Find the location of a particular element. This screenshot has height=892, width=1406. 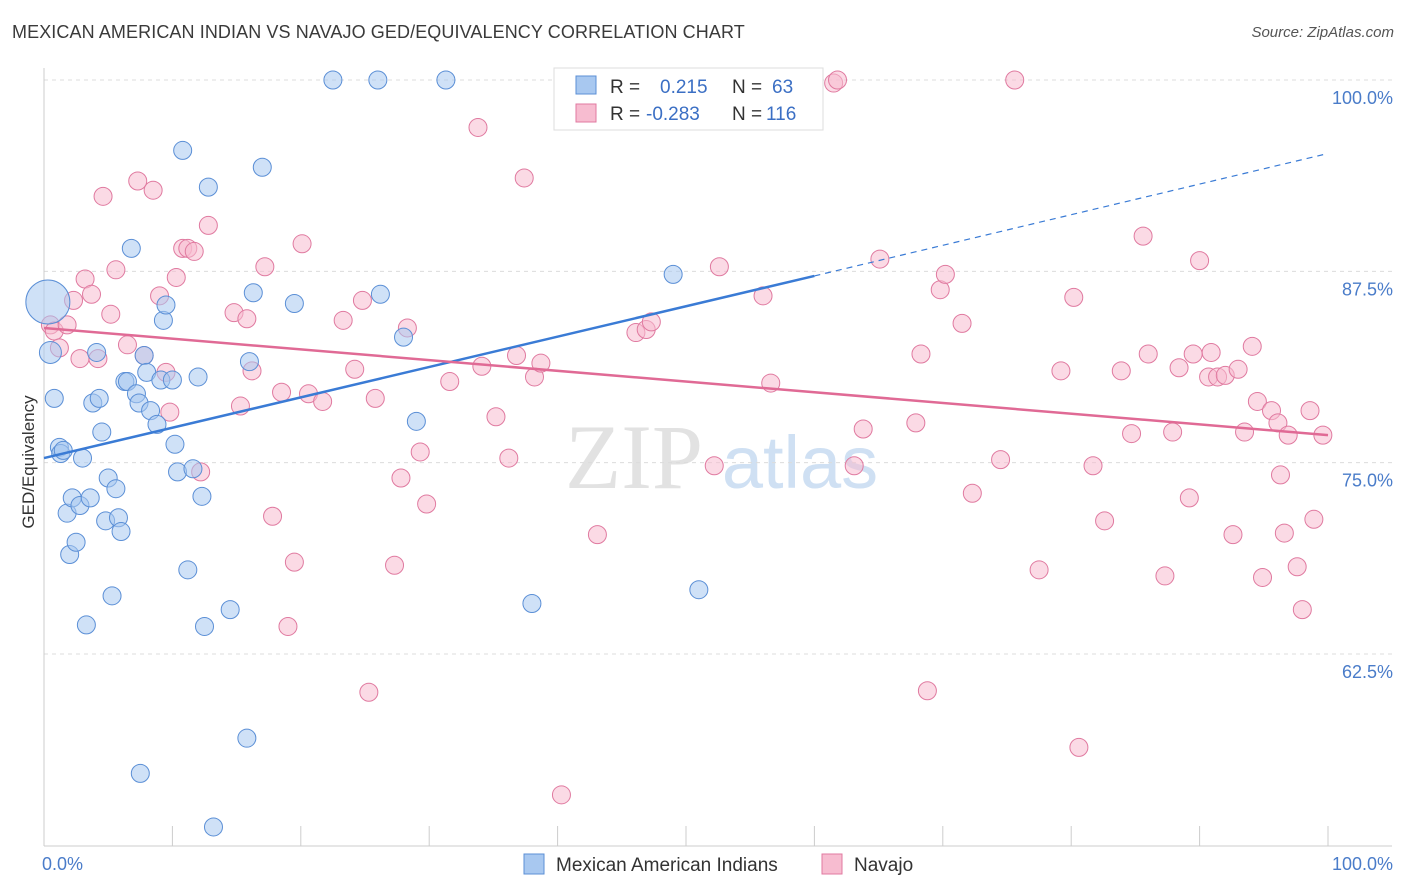

source-label: Source: ZipAtlas.com is located at coordinates (1322, 32).